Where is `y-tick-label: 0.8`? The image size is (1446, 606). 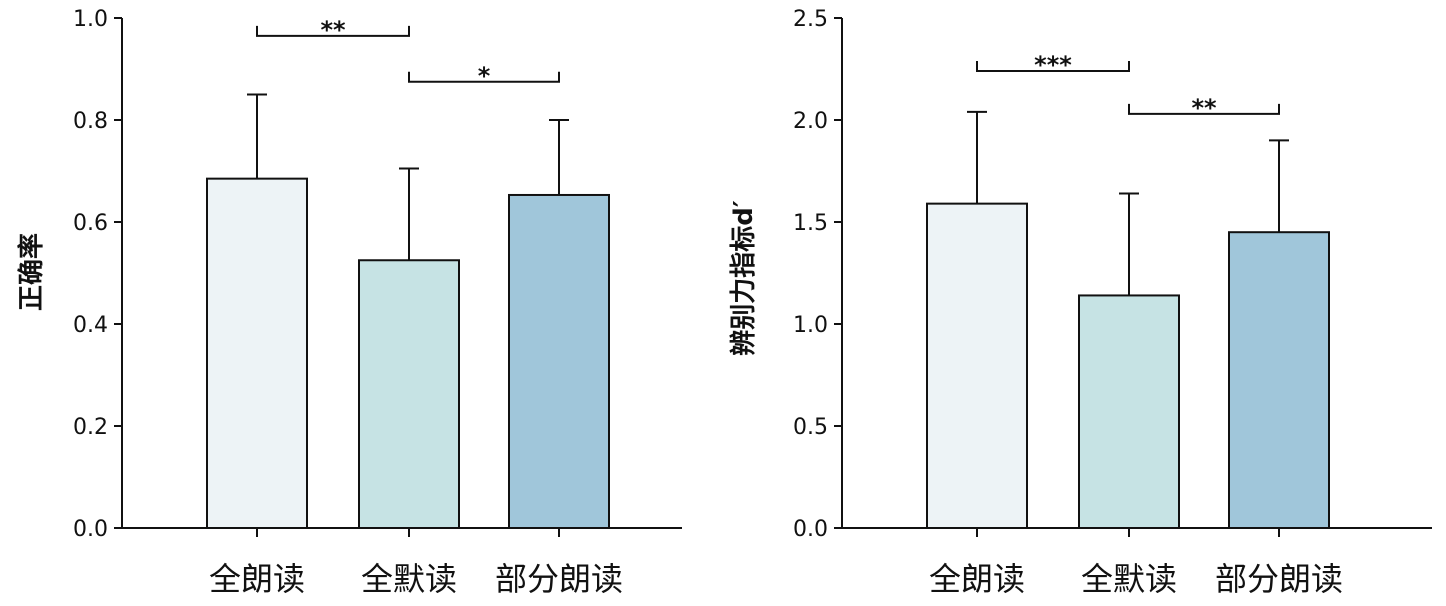 y-tick-label: 0.8 is located at coordinates (90, 121).